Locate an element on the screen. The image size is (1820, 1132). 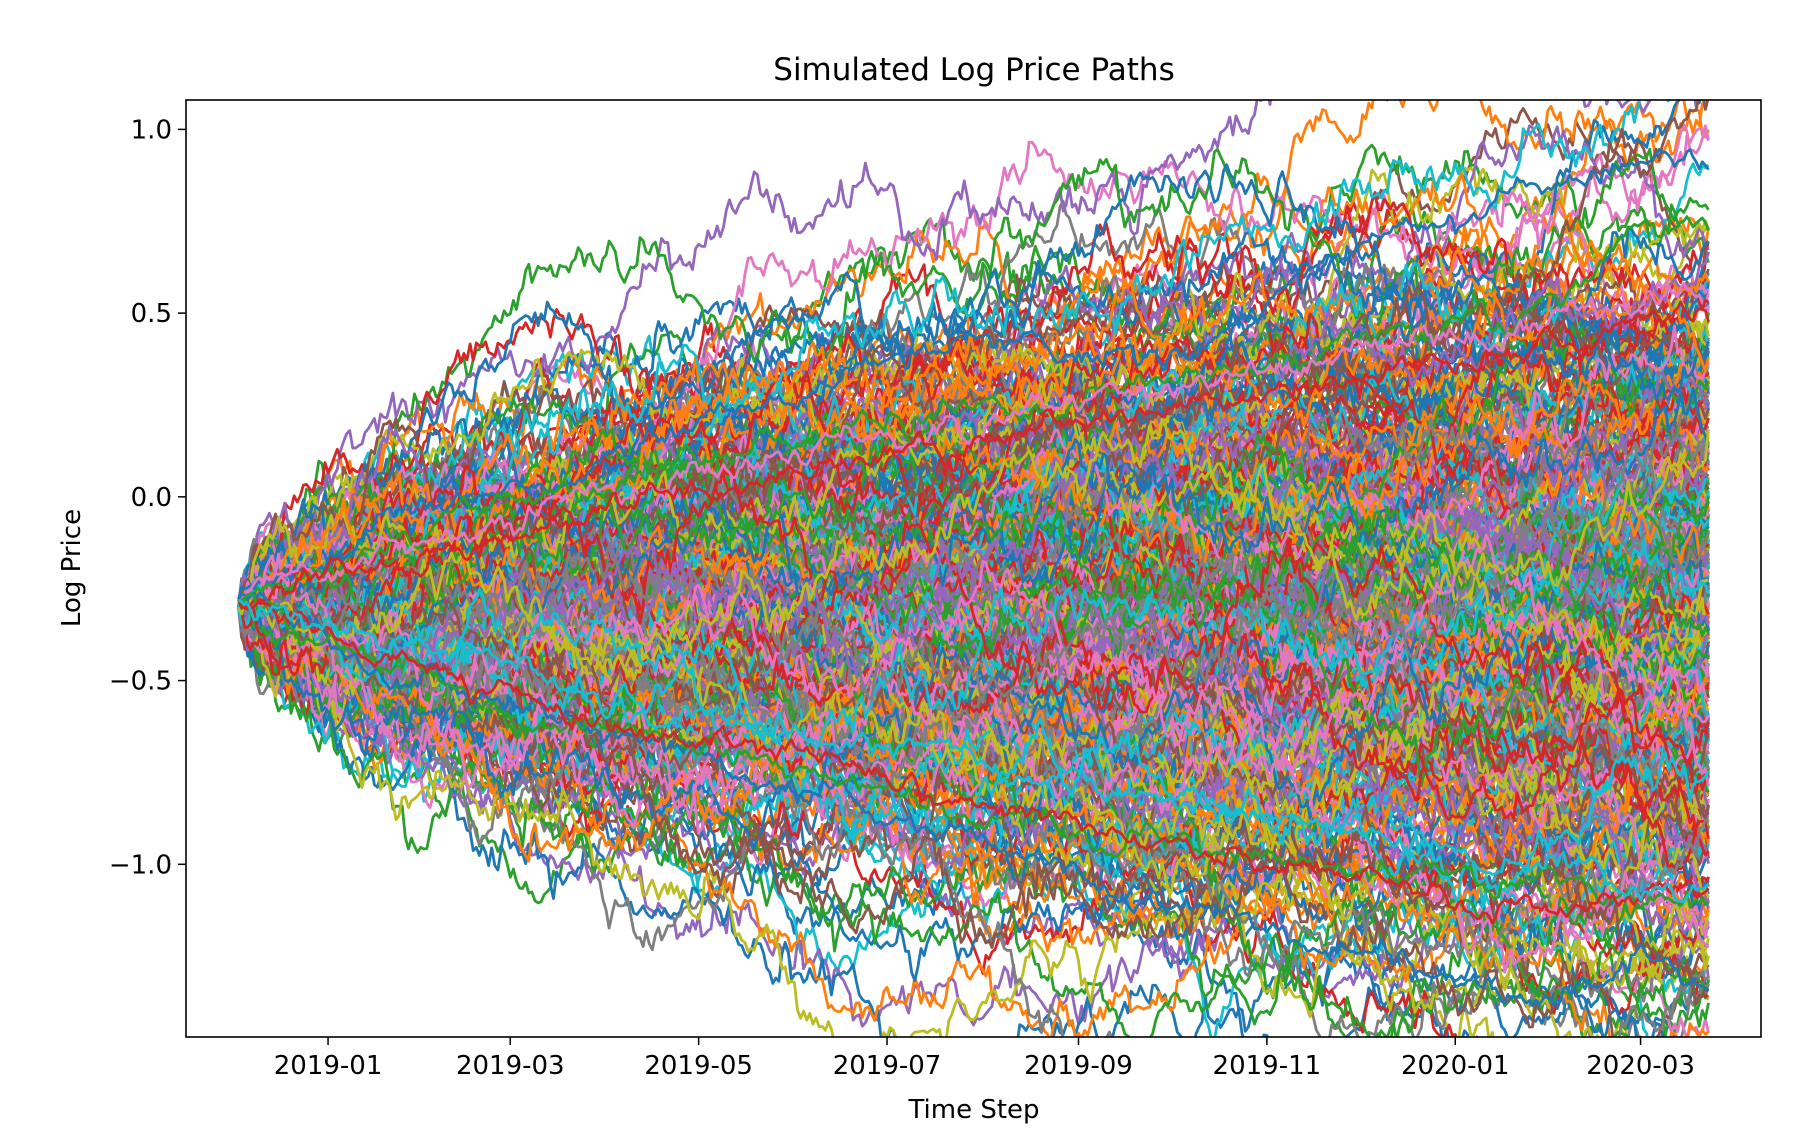
x-tick-label: 2020-03 is located at coordinates (1640, 1066).